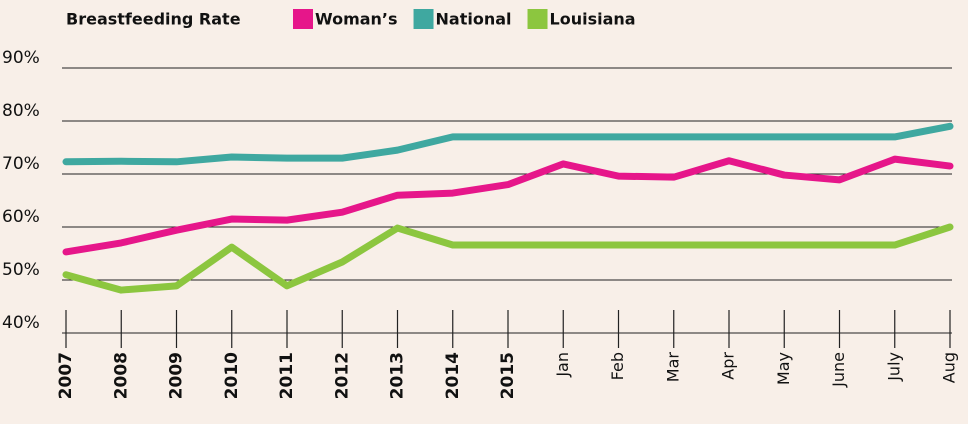  I want to click on x-tick-label: 2013, so click(398, 375).